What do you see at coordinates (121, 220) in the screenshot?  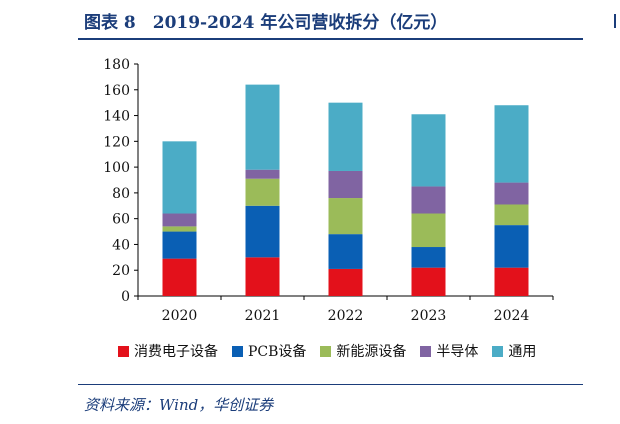 I see `y-tick-label: 60` at bounding box center [121, 220].